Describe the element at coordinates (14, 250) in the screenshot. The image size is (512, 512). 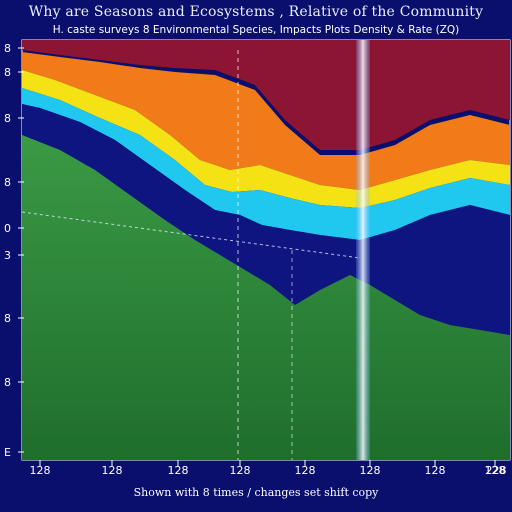
I see `y-axis: 8 8 8 8 0 3 8 8 E` at that location.